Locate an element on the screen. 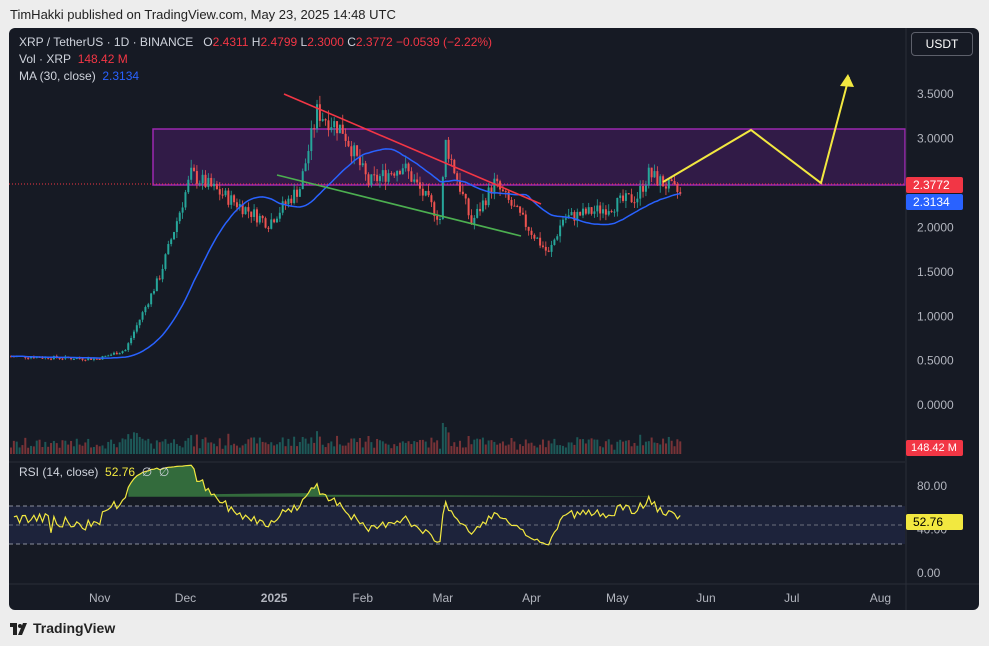  rsi-tick-label: 80.00 is located at coordinates (932, 486).